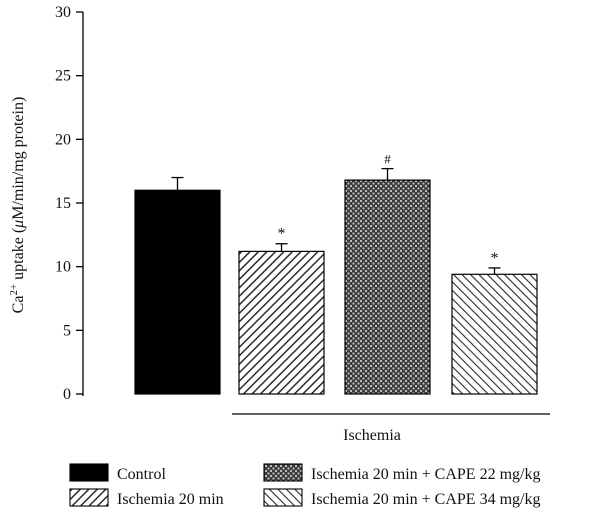 Image resolution: width=600 pixels, height=513 pixels. Describe the element at coordinates (63, 76) in the screenshot. I see `y-tick-label: 25` at that location.